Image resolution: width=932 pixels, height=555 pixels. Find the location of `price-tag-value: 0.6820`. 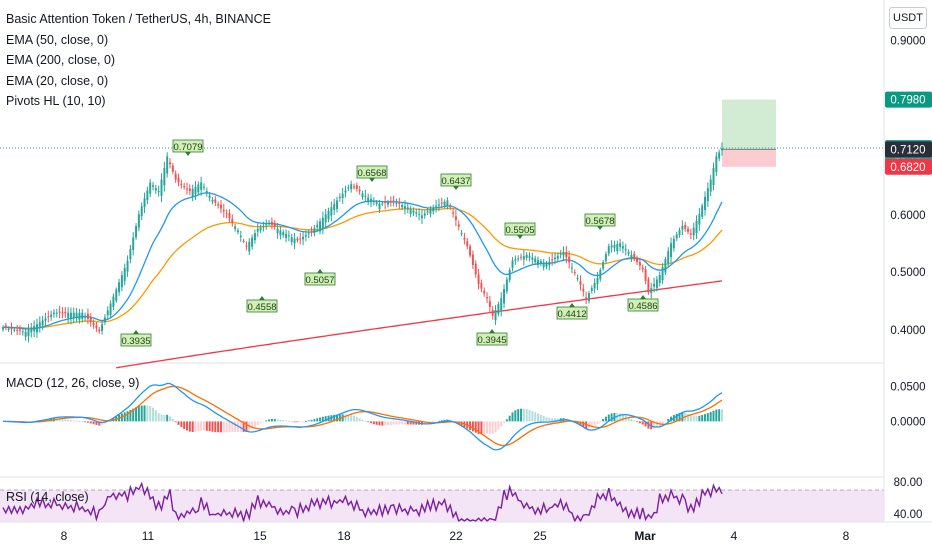

price-tag-value: 0.6820 is located at coordinates (907, 168).